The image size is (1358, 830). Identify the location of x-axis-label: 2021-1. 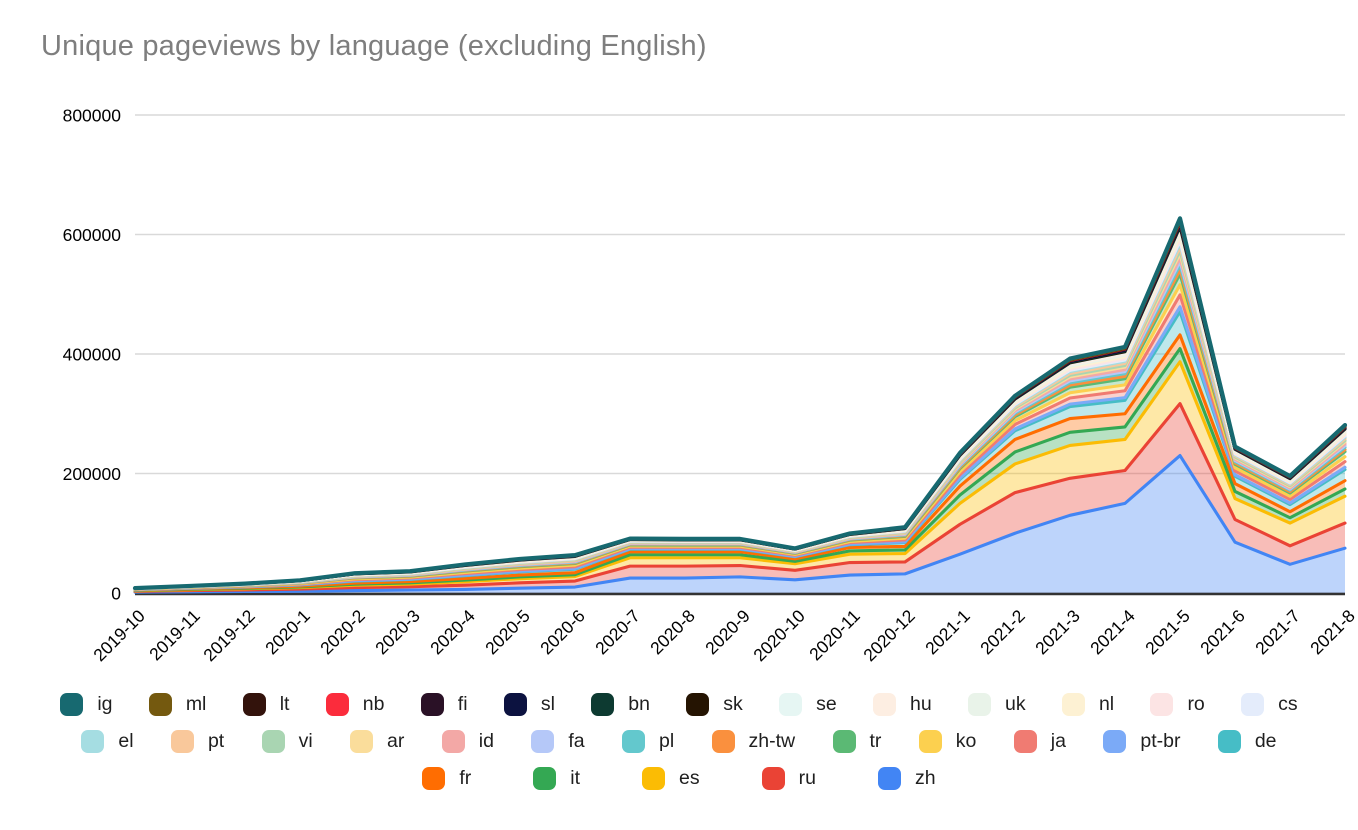
(947, 632).